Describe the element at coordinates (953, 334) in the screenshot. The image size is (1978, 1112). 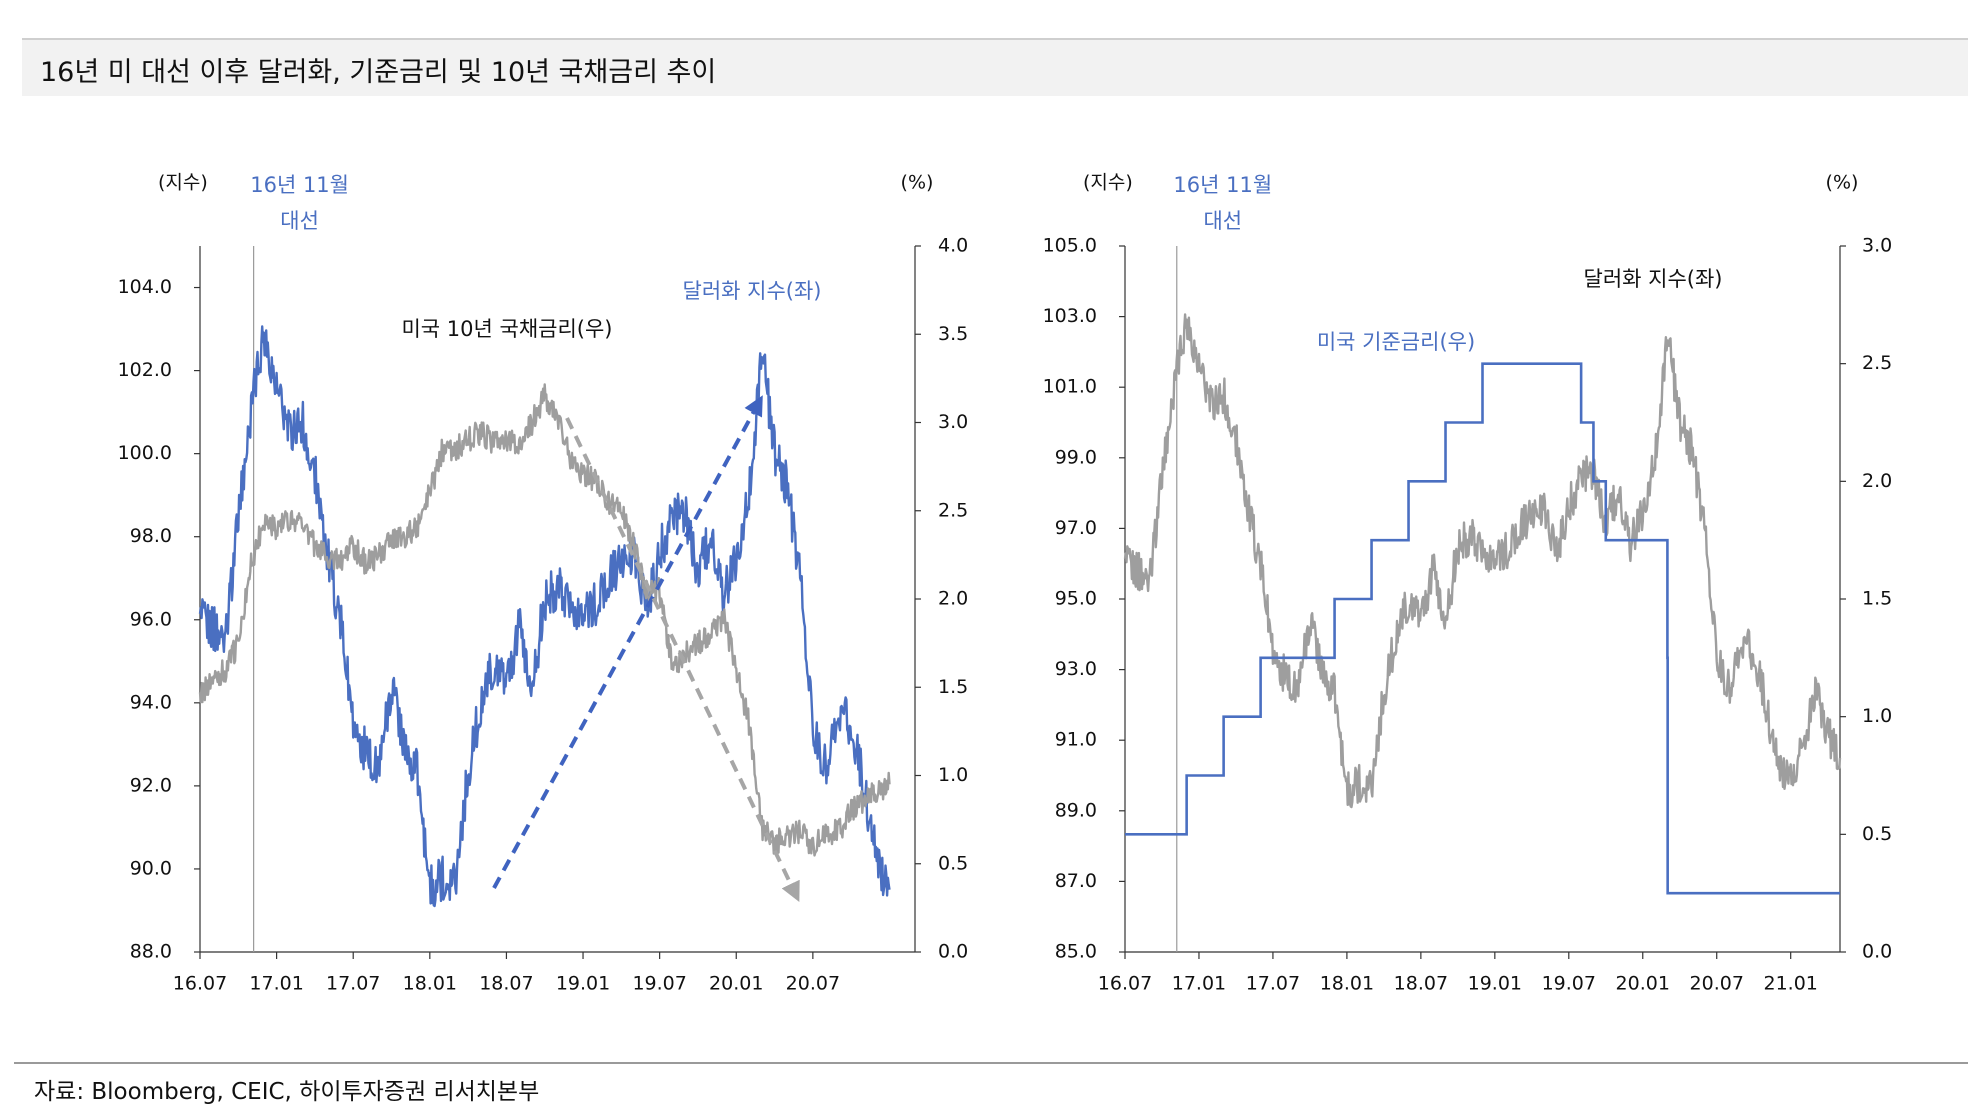
I see `right-tick-label: 3.5` at that location.